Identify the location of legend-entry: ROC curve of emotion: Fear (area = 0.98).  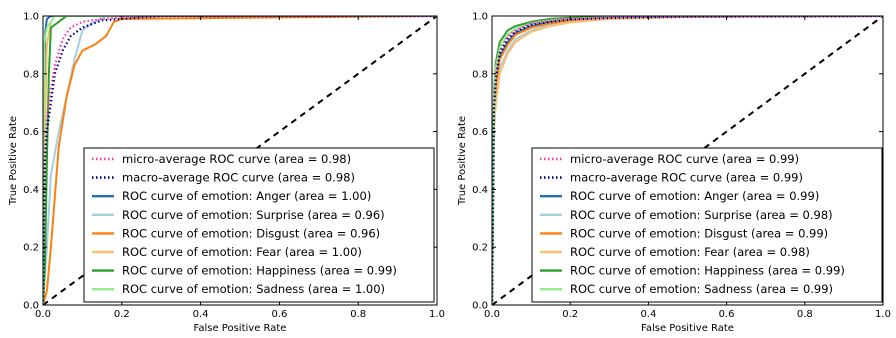
(690, 252).